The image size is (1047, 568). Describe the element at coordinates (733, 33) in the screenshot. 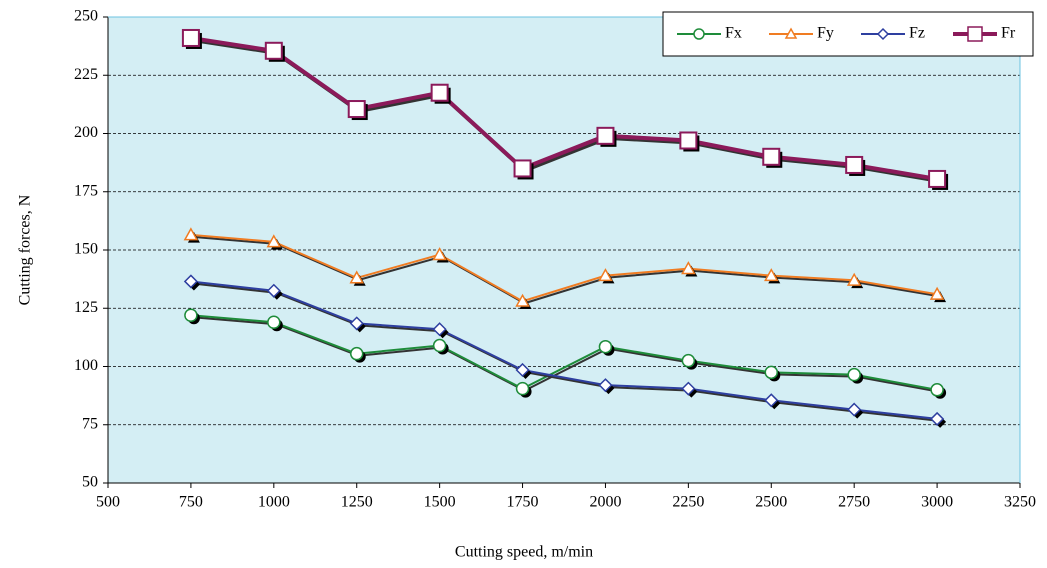

I see `legend-label: Fx` at that location.